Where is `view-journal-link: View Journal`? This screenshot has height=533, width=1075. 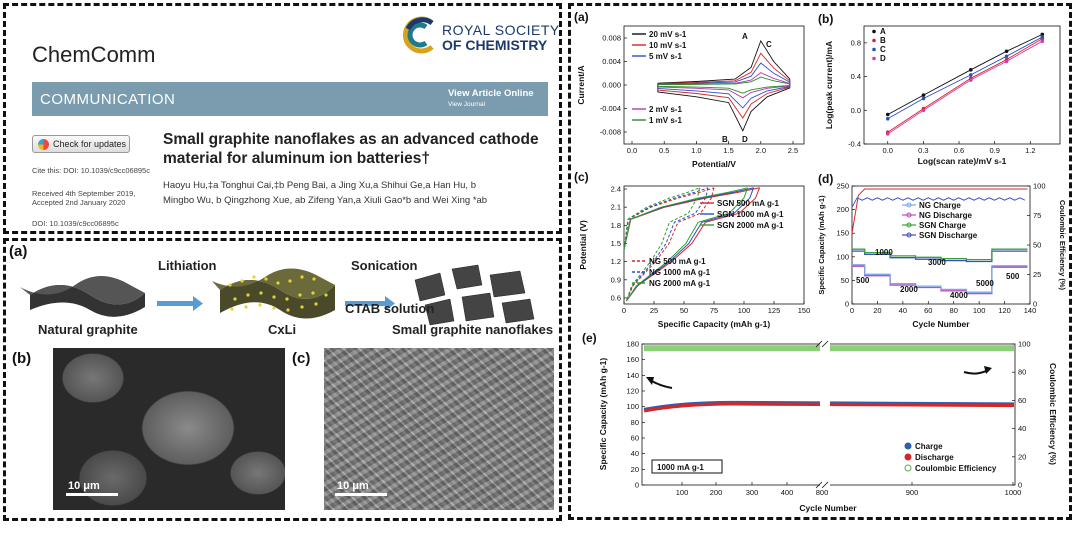
view-journal-link: View Journal is located at coordinates (467, 104).